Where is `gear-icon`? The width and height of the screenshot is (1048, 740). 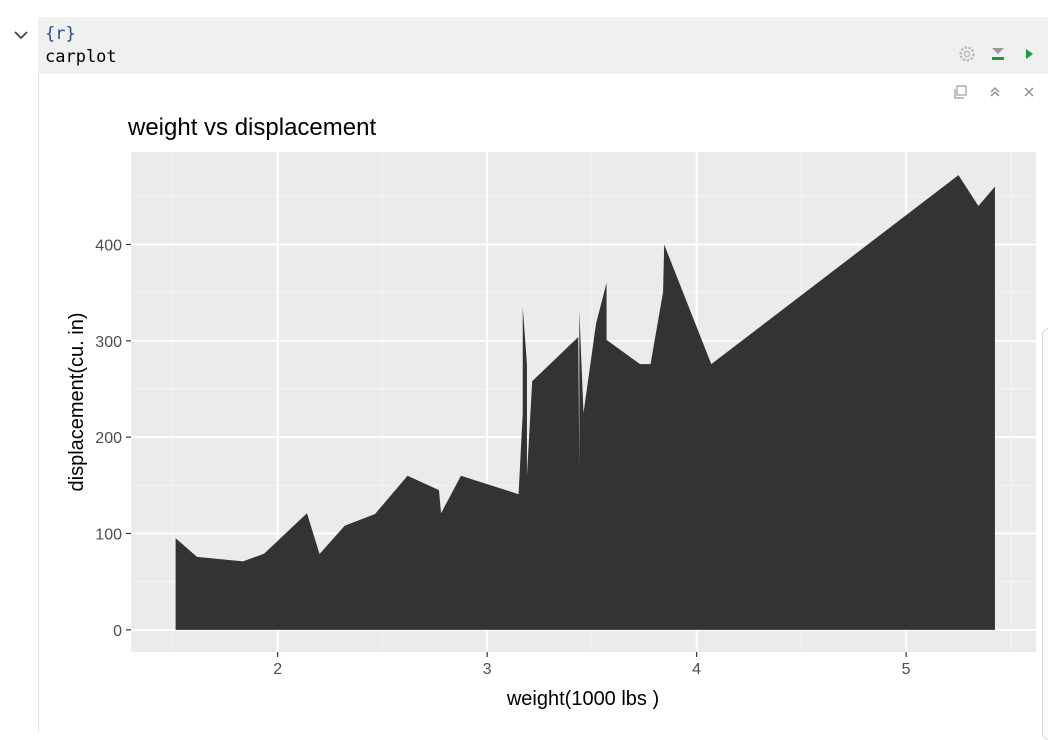
gear-icon is located at coordinates (967, 54).